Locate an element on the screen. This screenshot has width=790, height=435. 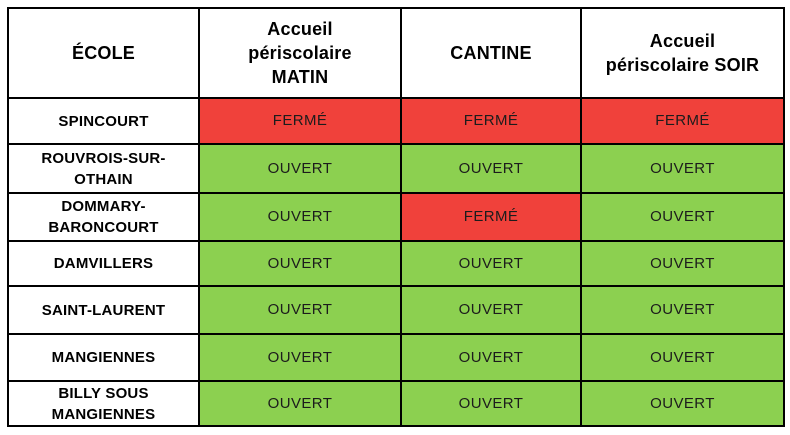
table-row-dommary: DOMMARY-BARONCOURT OUVERT FERMÉ OUVERT is located at coordinates (396, 217).